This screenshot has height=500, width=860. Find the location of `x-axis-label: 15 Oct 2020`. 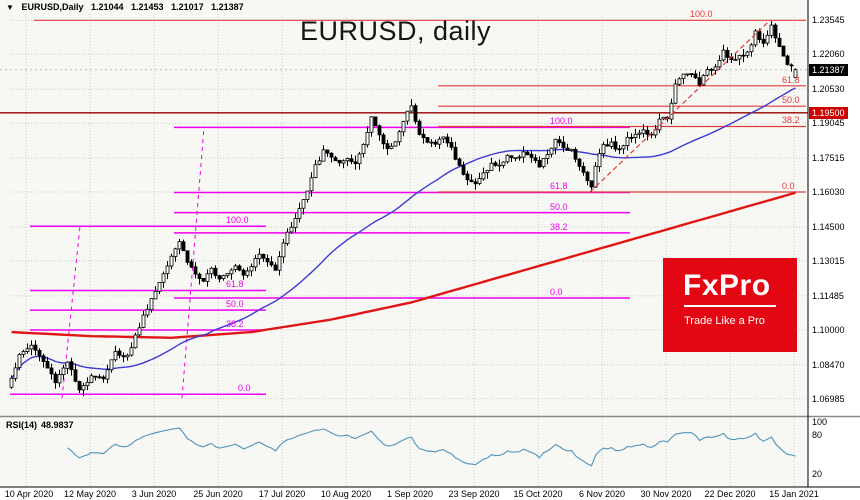

x-axis-label: 15 Oct 2020 is located at coordinates (538, 494).